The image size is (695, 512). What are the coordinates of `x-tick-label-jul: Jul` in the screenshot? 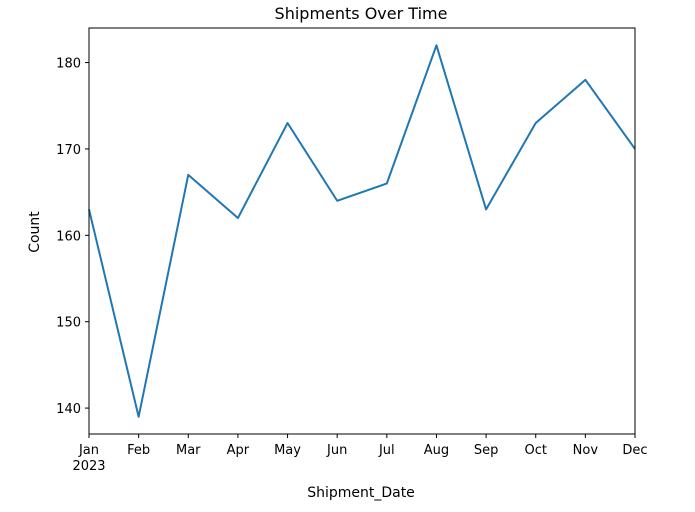 It's located at (386, 450).